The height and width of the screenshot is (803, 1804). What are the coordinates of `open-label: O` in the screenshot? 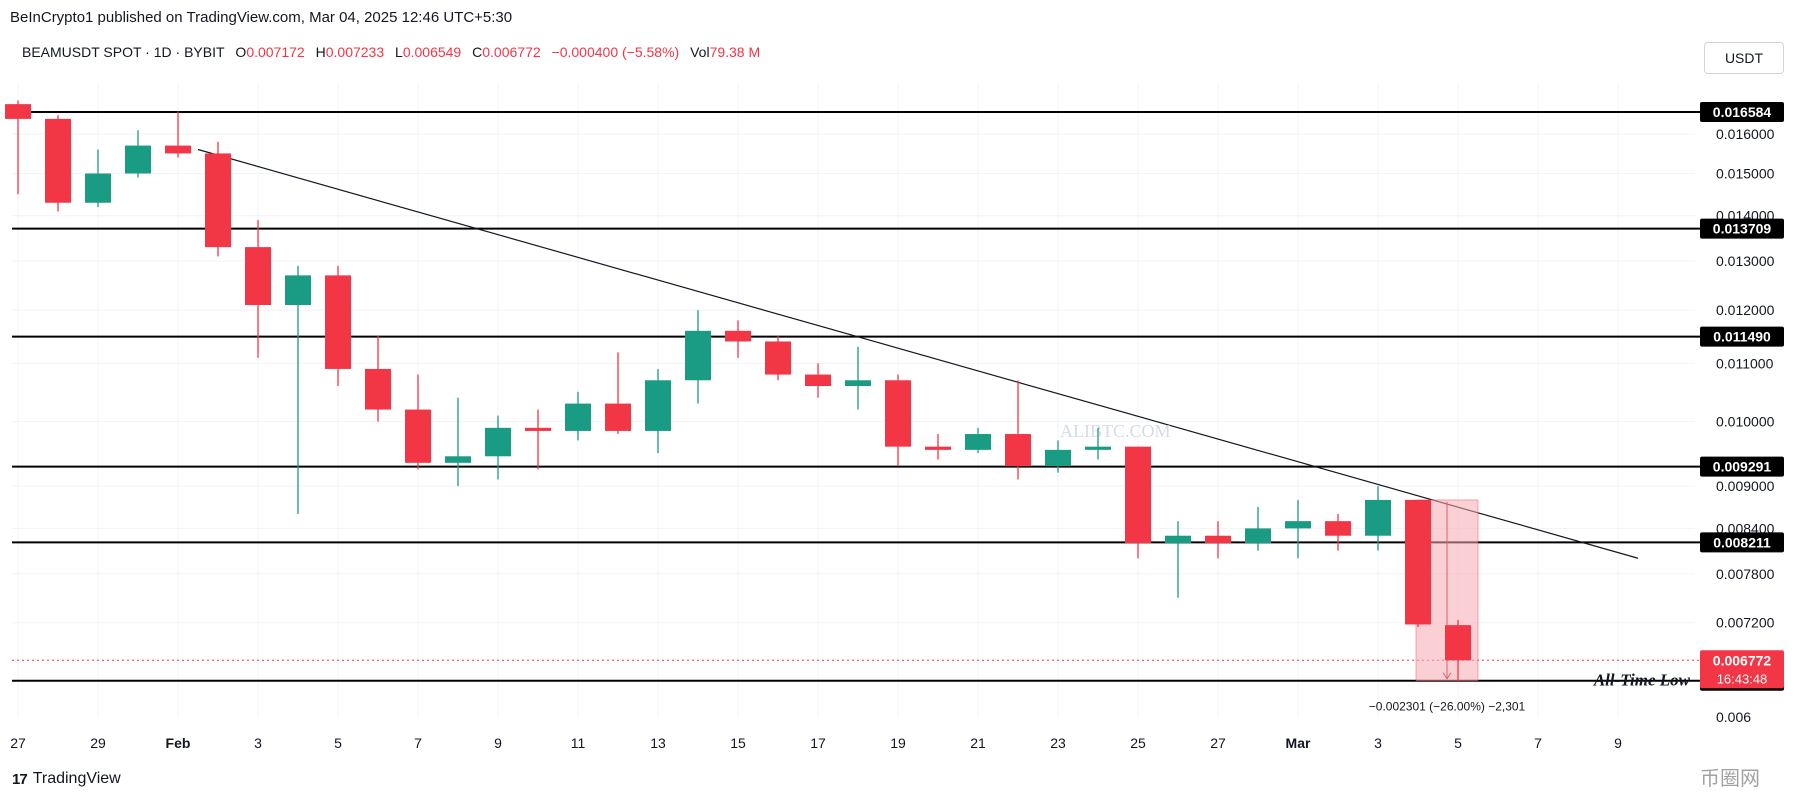 It's located at (241, 52).